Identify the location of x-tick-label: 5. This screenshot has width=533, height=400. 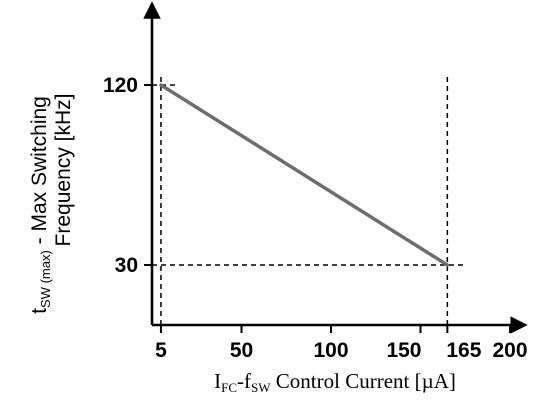
(161, 350).